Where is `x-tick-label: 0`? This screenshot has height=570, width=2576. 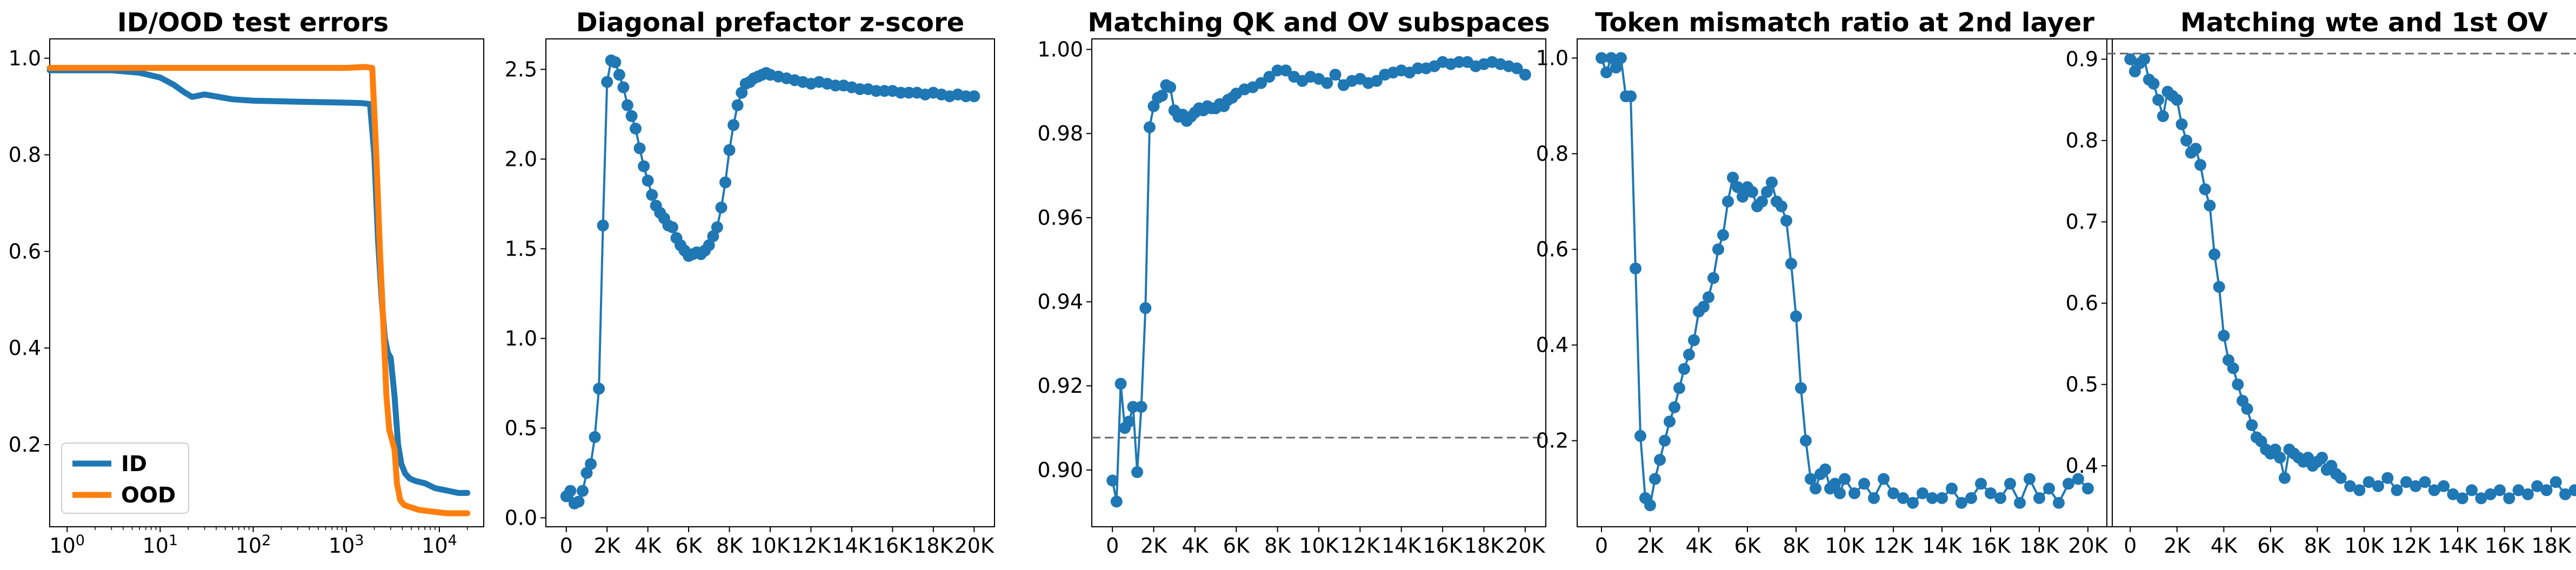
x-tick-label: 0 is located at coordinates (1602, 546).